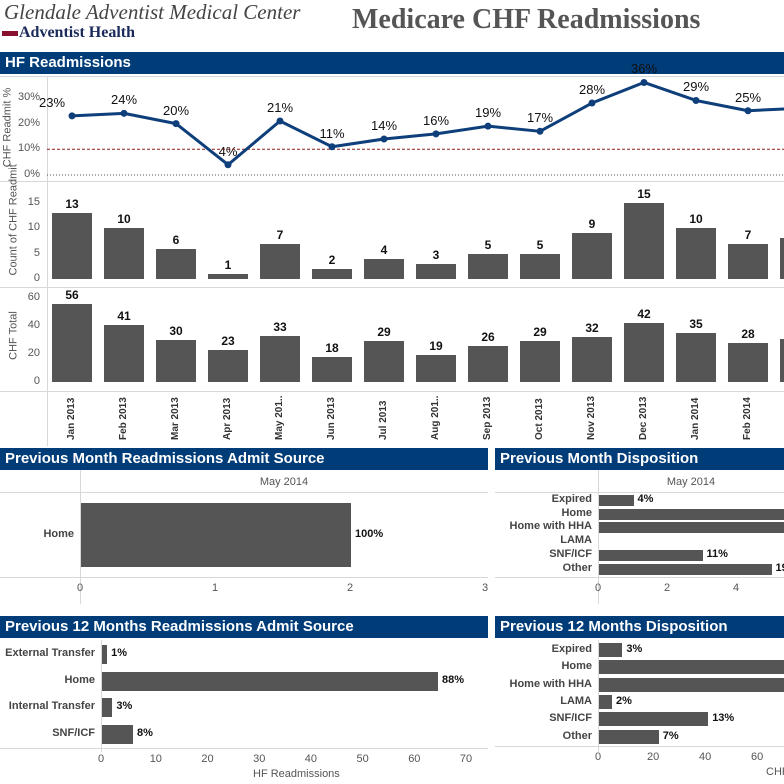  I want to click on bar-value-label: 2%, so click(624, 701).